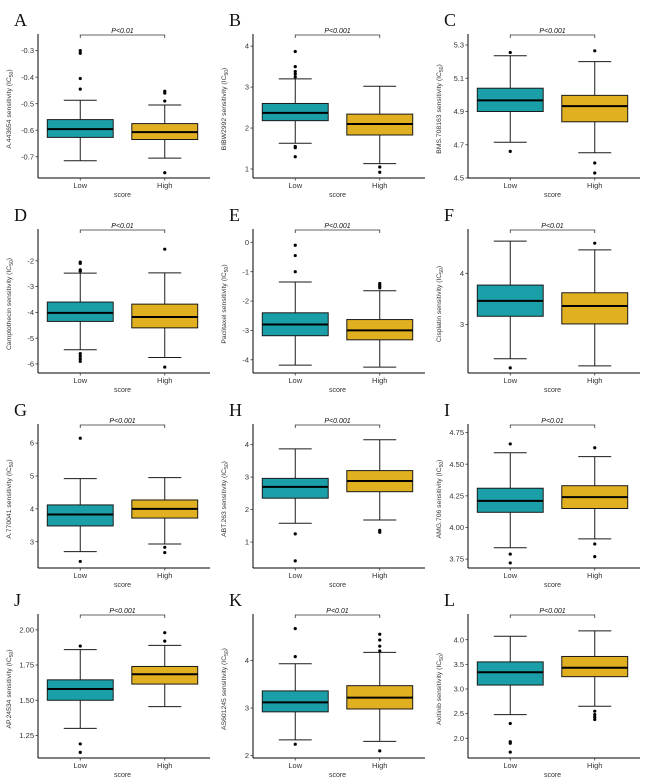 Image resolution: width=650 pixels, height=777 pixels. I want to click on y-tick-label: 1, so click(247, 169).